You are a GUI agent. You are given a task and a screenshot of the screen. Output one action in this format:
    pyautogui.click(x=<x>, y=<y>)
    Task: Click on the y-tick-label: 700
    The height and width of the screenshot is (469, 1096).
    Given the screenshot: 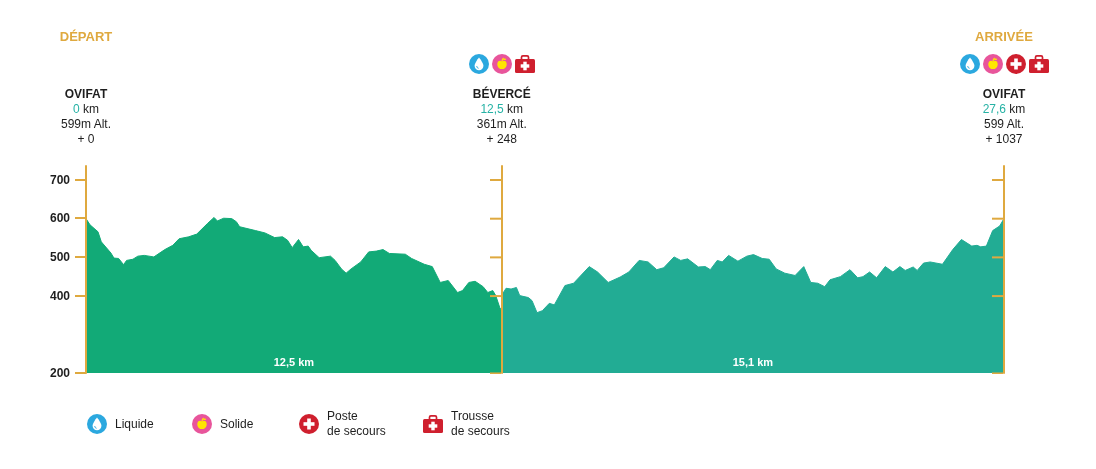 What is the action you would take?
    pyautogui.click(x=60, y=179)
    